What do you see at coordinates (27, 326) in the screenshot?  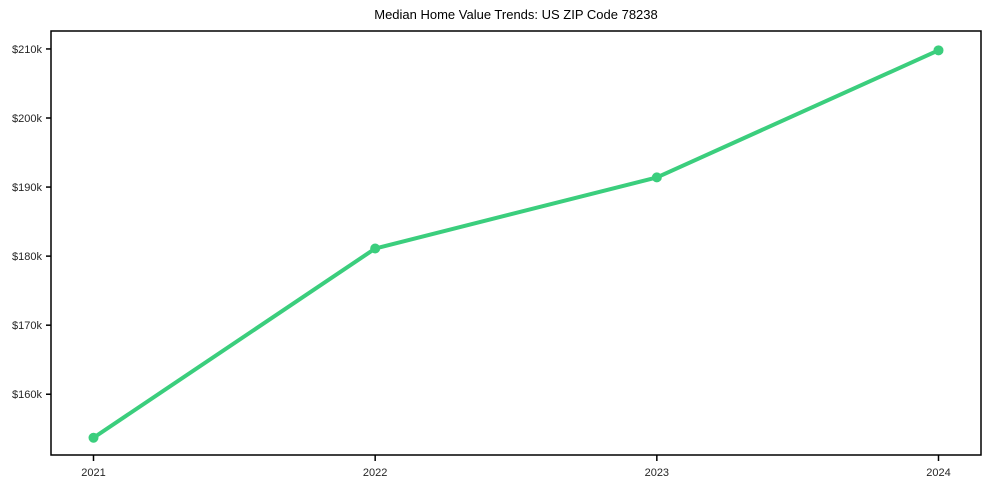 I see `y-tick-label: $170k` at bounding box center [27, 326].